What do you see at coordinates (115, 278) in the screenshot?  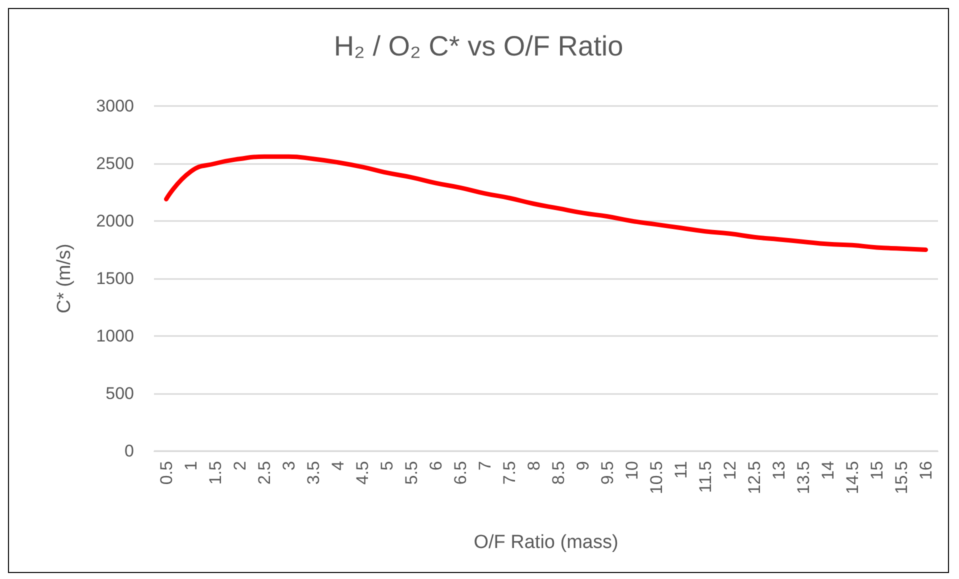 I see `y-tick-label: 1500` at bounding box center [115, 278].